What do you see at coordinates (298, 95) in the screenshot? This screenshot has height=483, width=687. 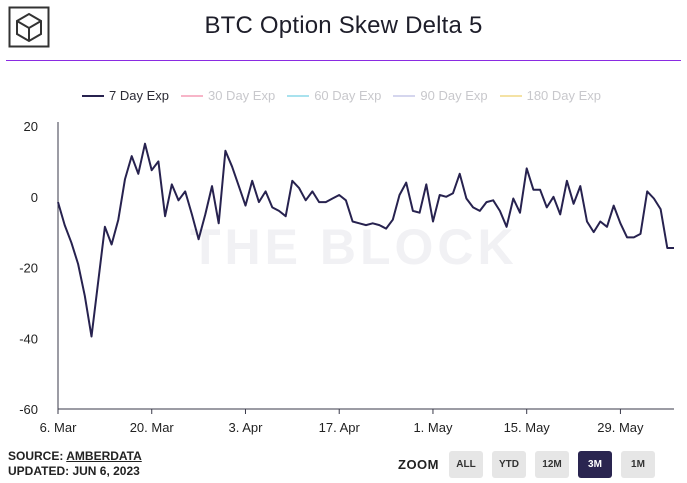 I see `legend-swatch-60-day-exp` at bounding box center [298, 95].